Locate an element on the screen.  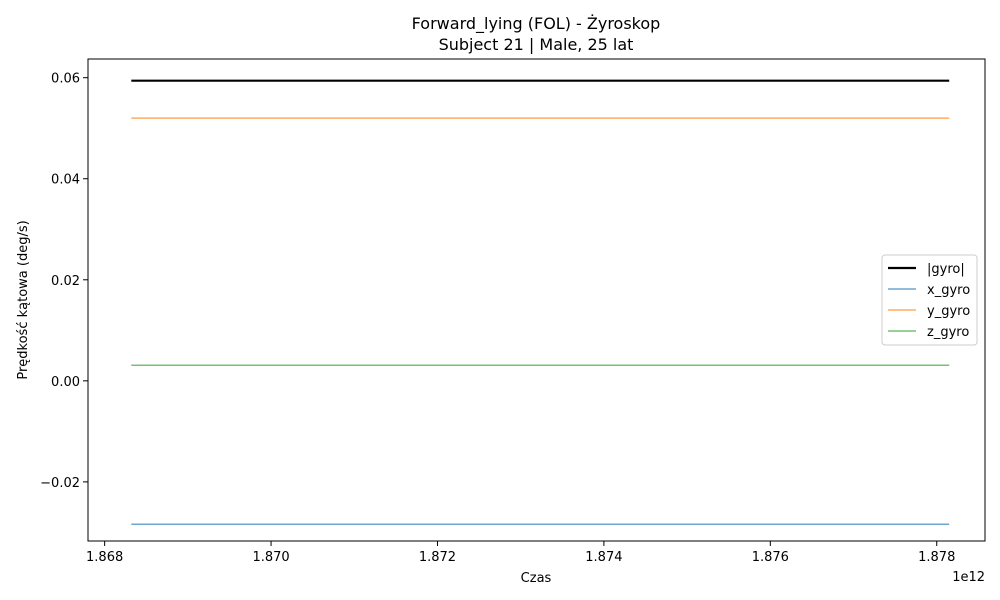
legend-label-gyro: |gyro| is located at coordinates (946, 269).